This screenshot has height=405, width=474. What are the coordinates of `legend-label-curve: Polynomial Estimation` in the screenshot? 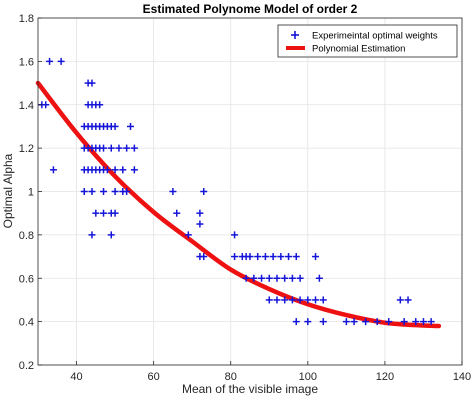 It's located at (358, 49).